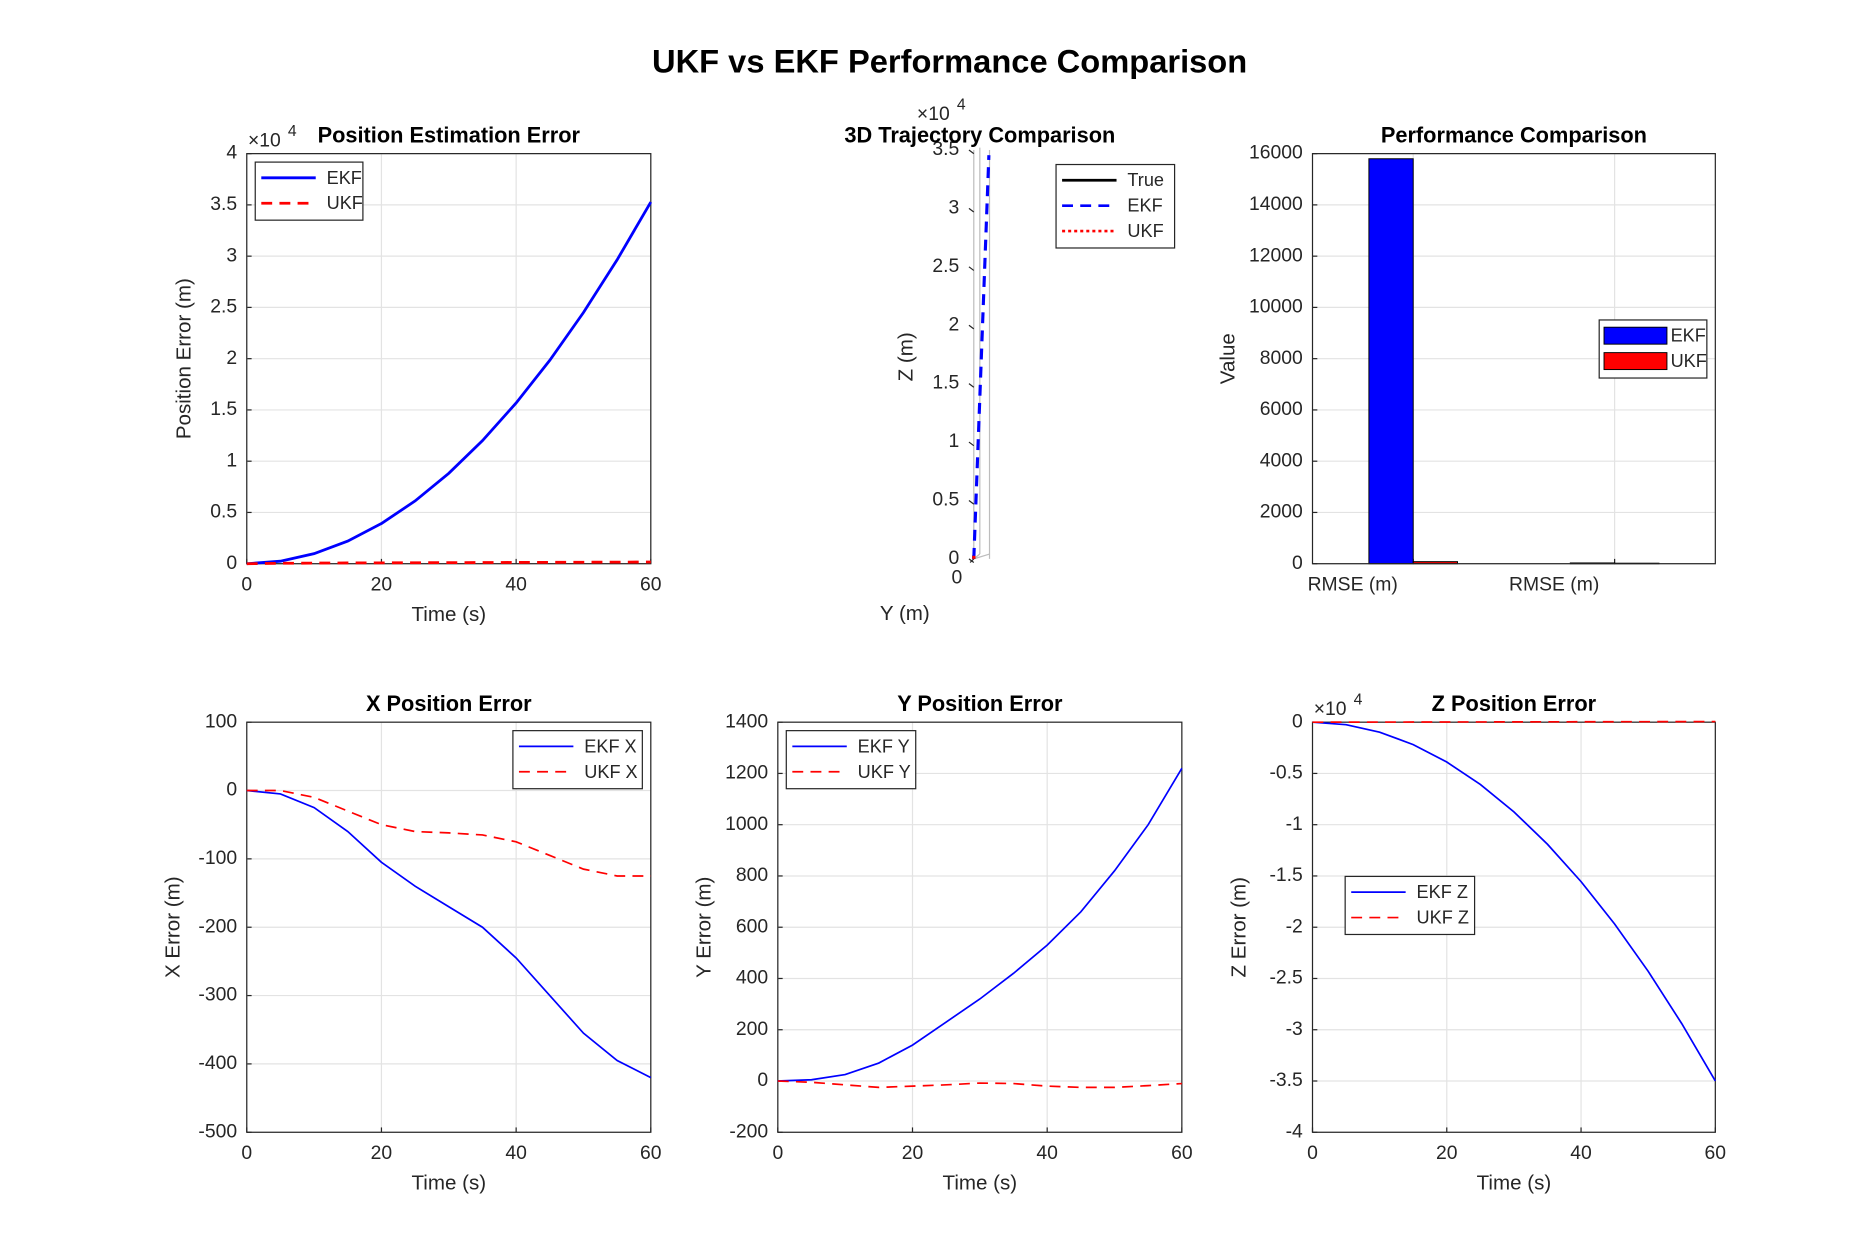 The image size is (1875, 1250). Describe the element at coordinates (1238, 927) in the screenshot. I see `y-axis-label: Z Error (m)` at that location.